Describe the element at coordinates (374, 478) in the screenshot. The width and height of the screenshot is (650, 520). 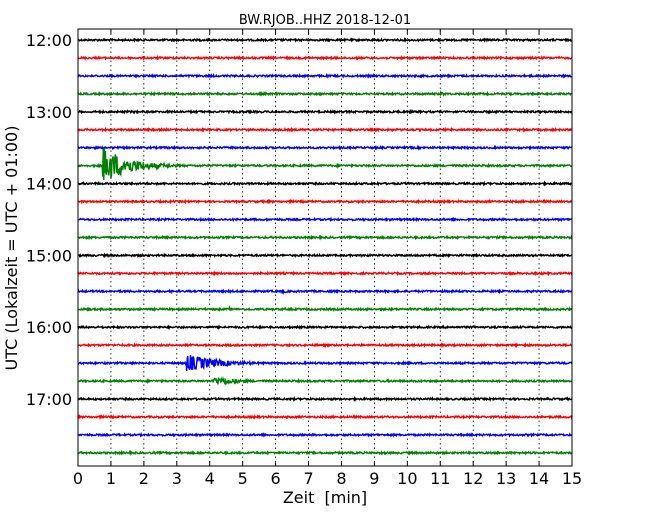
I see `x-tick-label: 9` at that location.